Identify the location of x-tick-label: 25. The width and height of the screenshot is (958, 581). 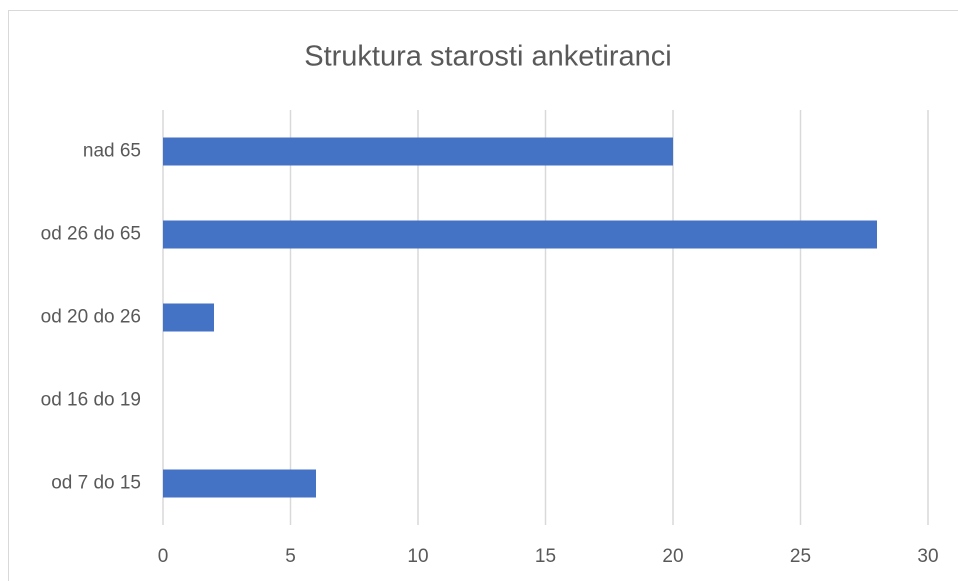
(800, 556).